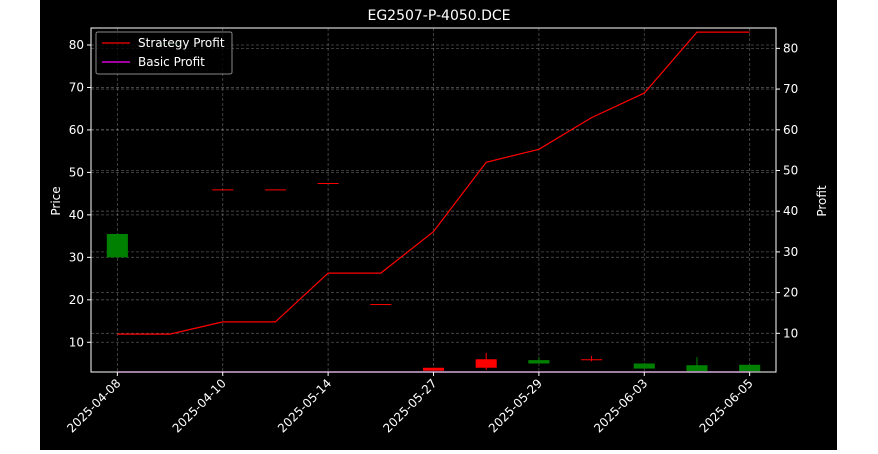 The width and height of the screenshot is (878, 454). Describe the element at coordinates (76, 215) in the screenshot. I see `y-left-tick-label-40: 40` at that location.